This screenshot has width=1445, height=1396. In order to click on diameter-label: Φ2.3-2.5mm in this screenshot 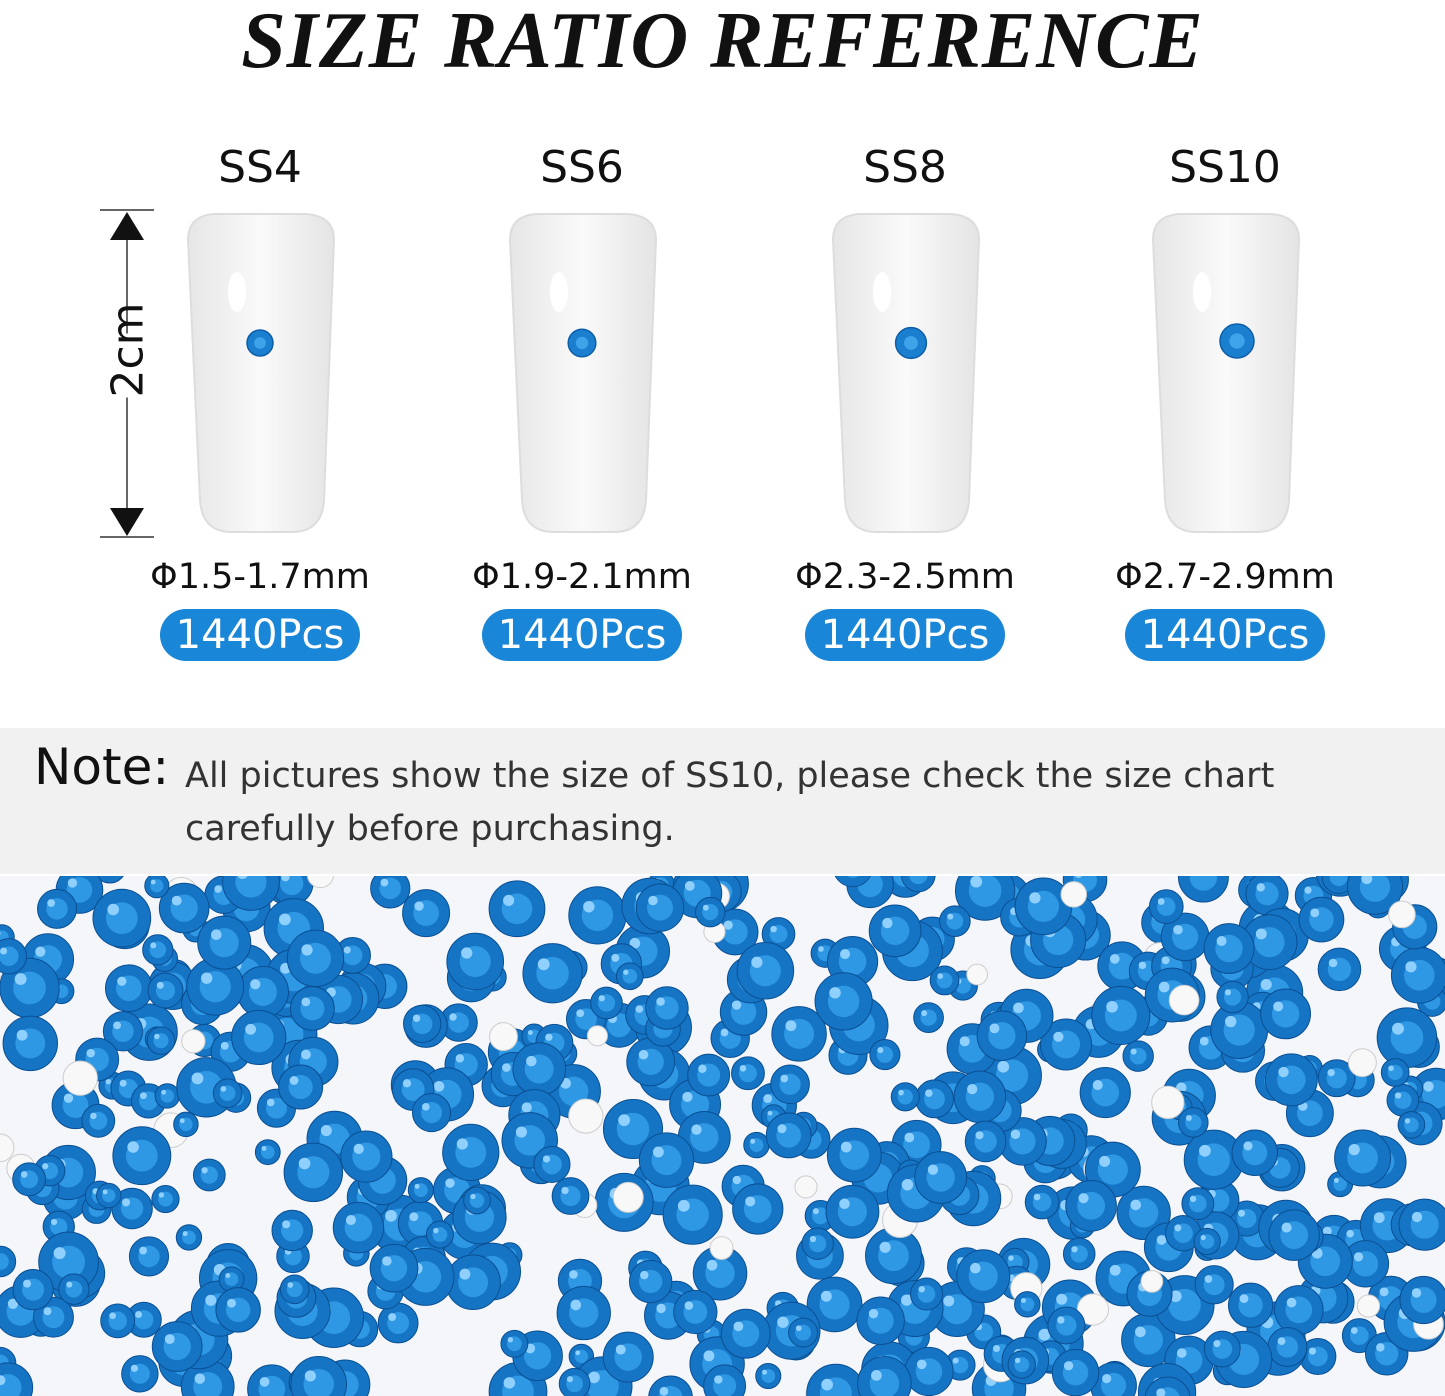, I will do `click(905, 577)`.